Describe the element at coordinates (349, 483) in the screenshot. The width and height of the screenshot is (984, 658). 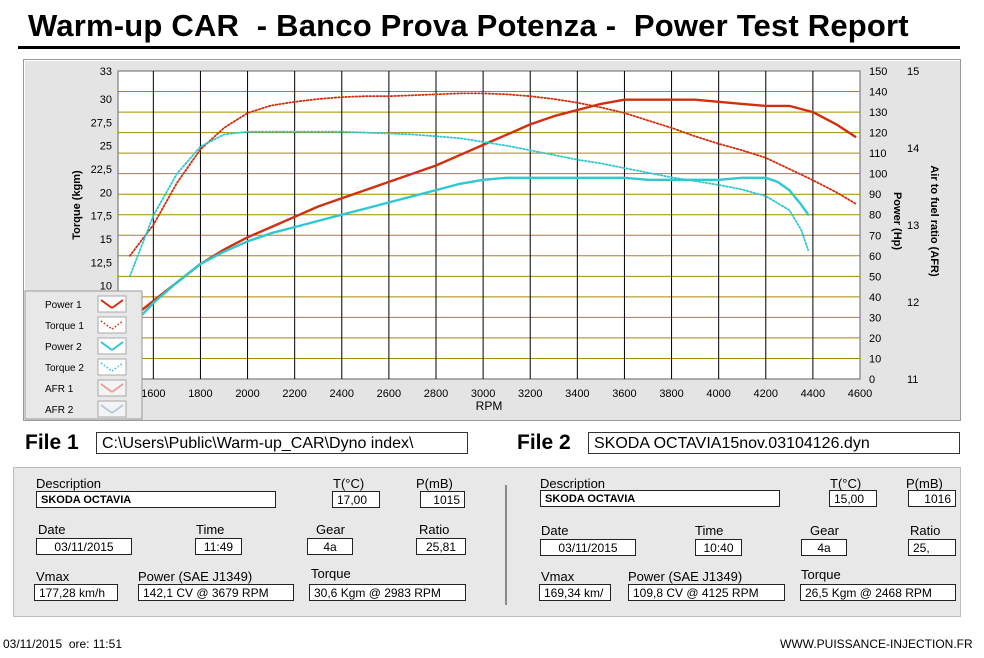
I see `file1-temp-label: T(°C)` at that location.